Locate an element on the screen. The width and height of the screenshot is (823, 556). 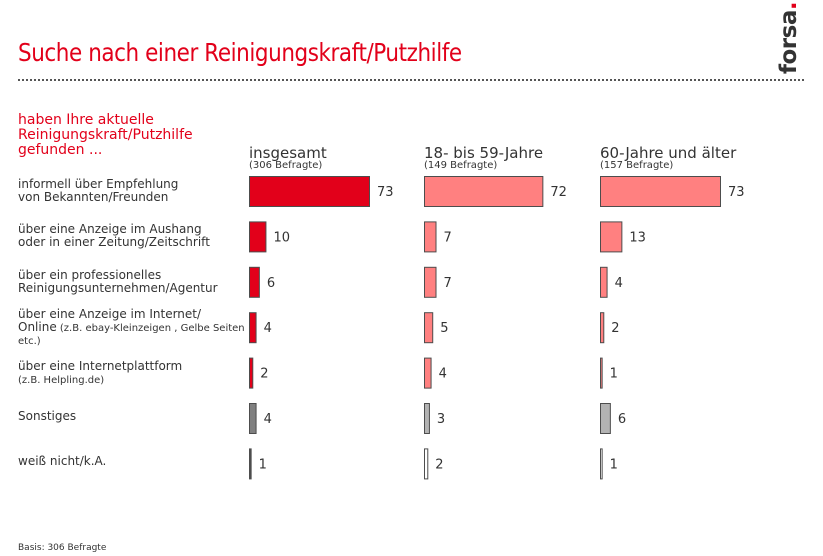
category-label-line: über eine Anzeige im Internet/ is located at coordinates (110, 313).